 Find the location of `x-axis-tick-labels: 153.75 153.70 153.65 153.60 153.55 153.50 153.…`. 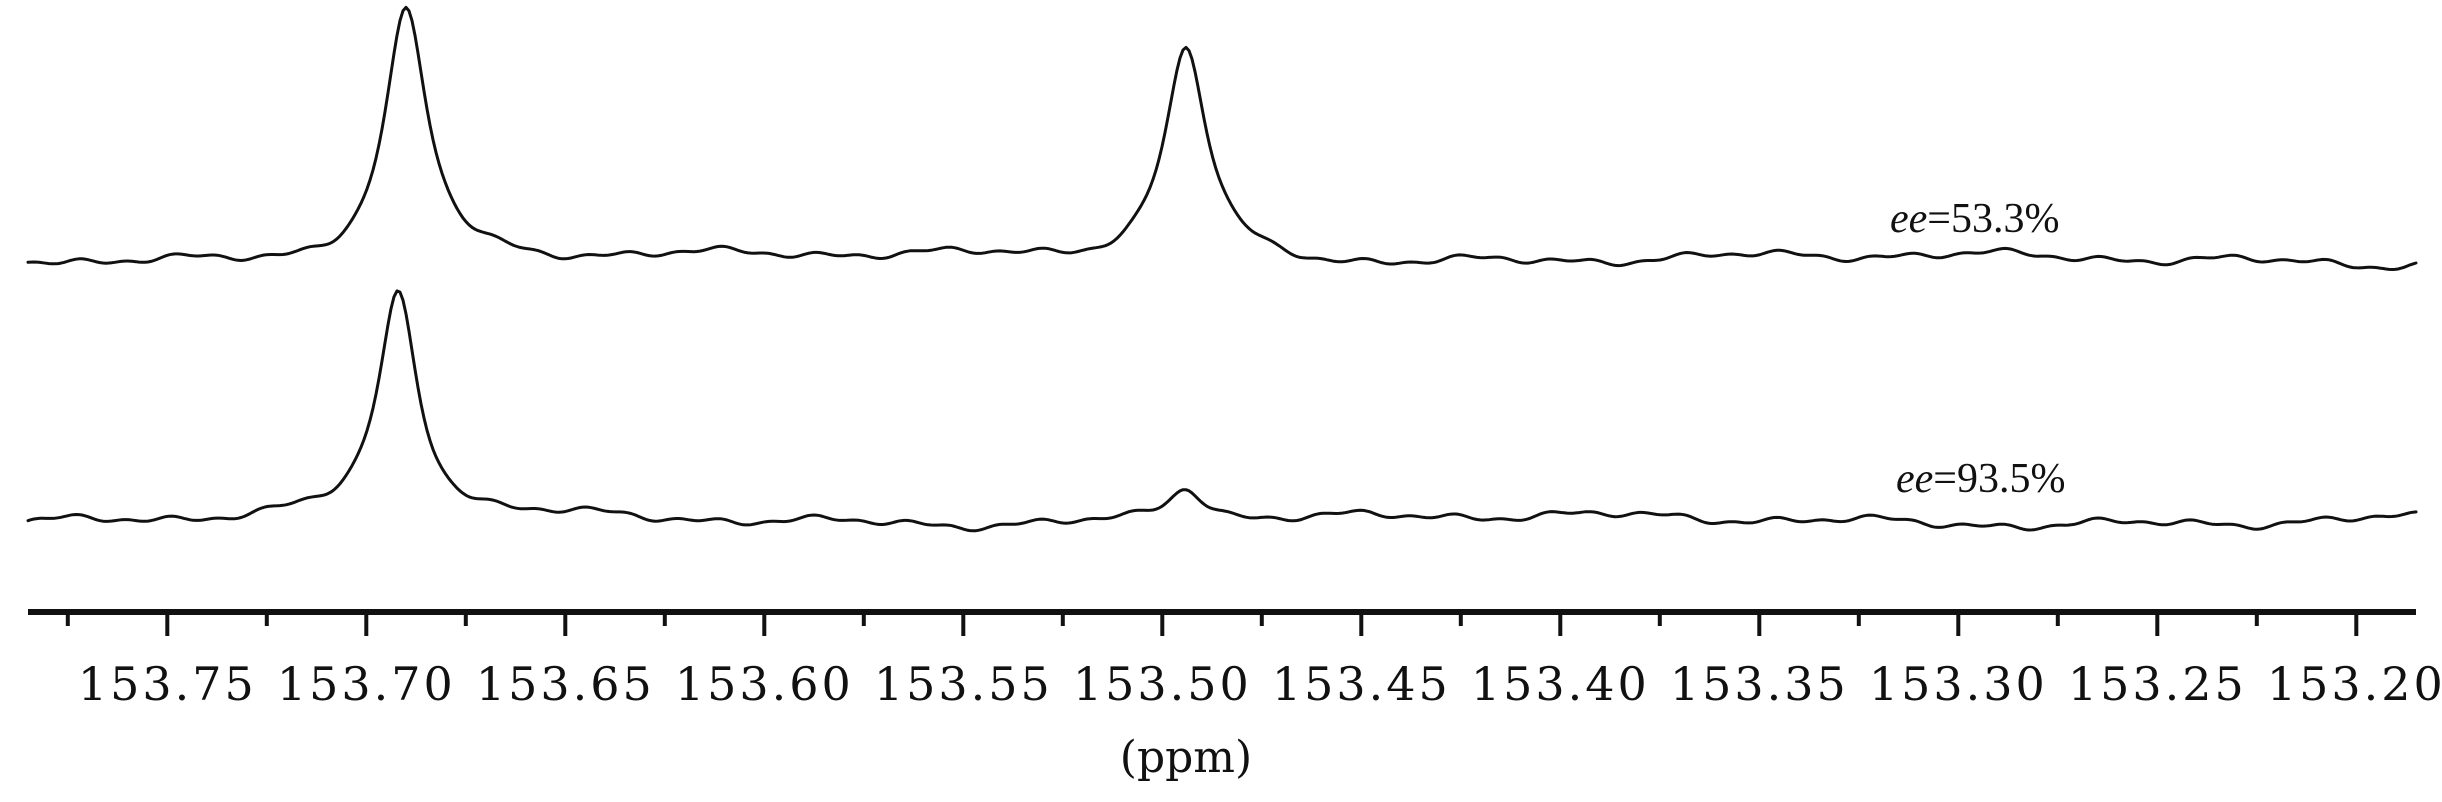

x-axis-tick-labels: 153.75 153.70 153.65 153.60 153.55 153.50 153.… is located at coordinates (1260, 684).